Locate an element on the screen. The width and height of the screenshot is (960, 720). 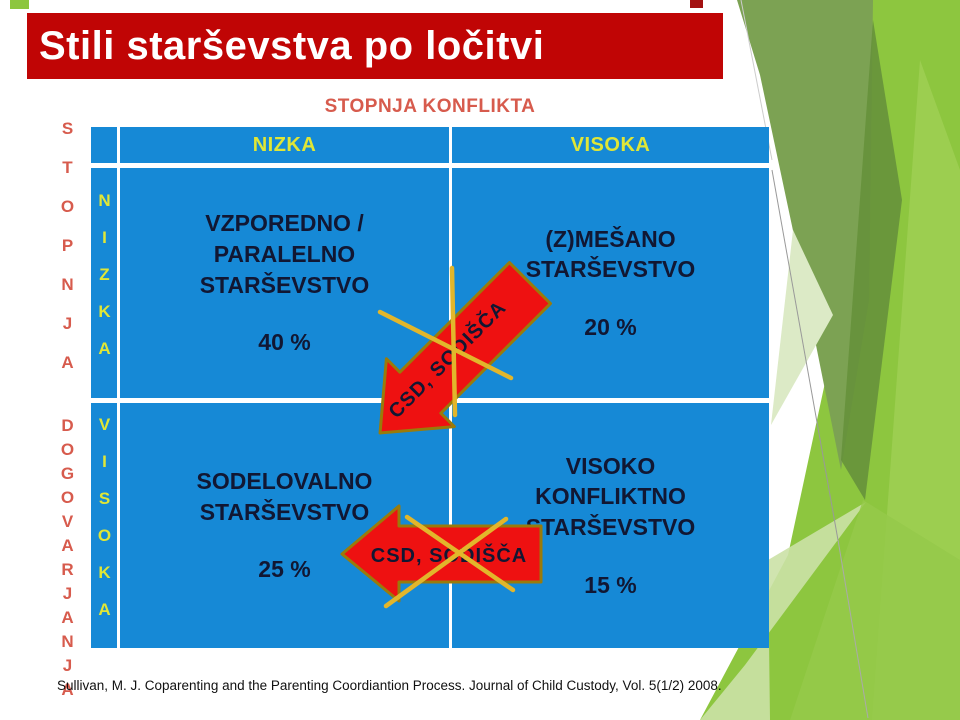
column-header-nizka: NIZKA is located at coordinates (284, 145).